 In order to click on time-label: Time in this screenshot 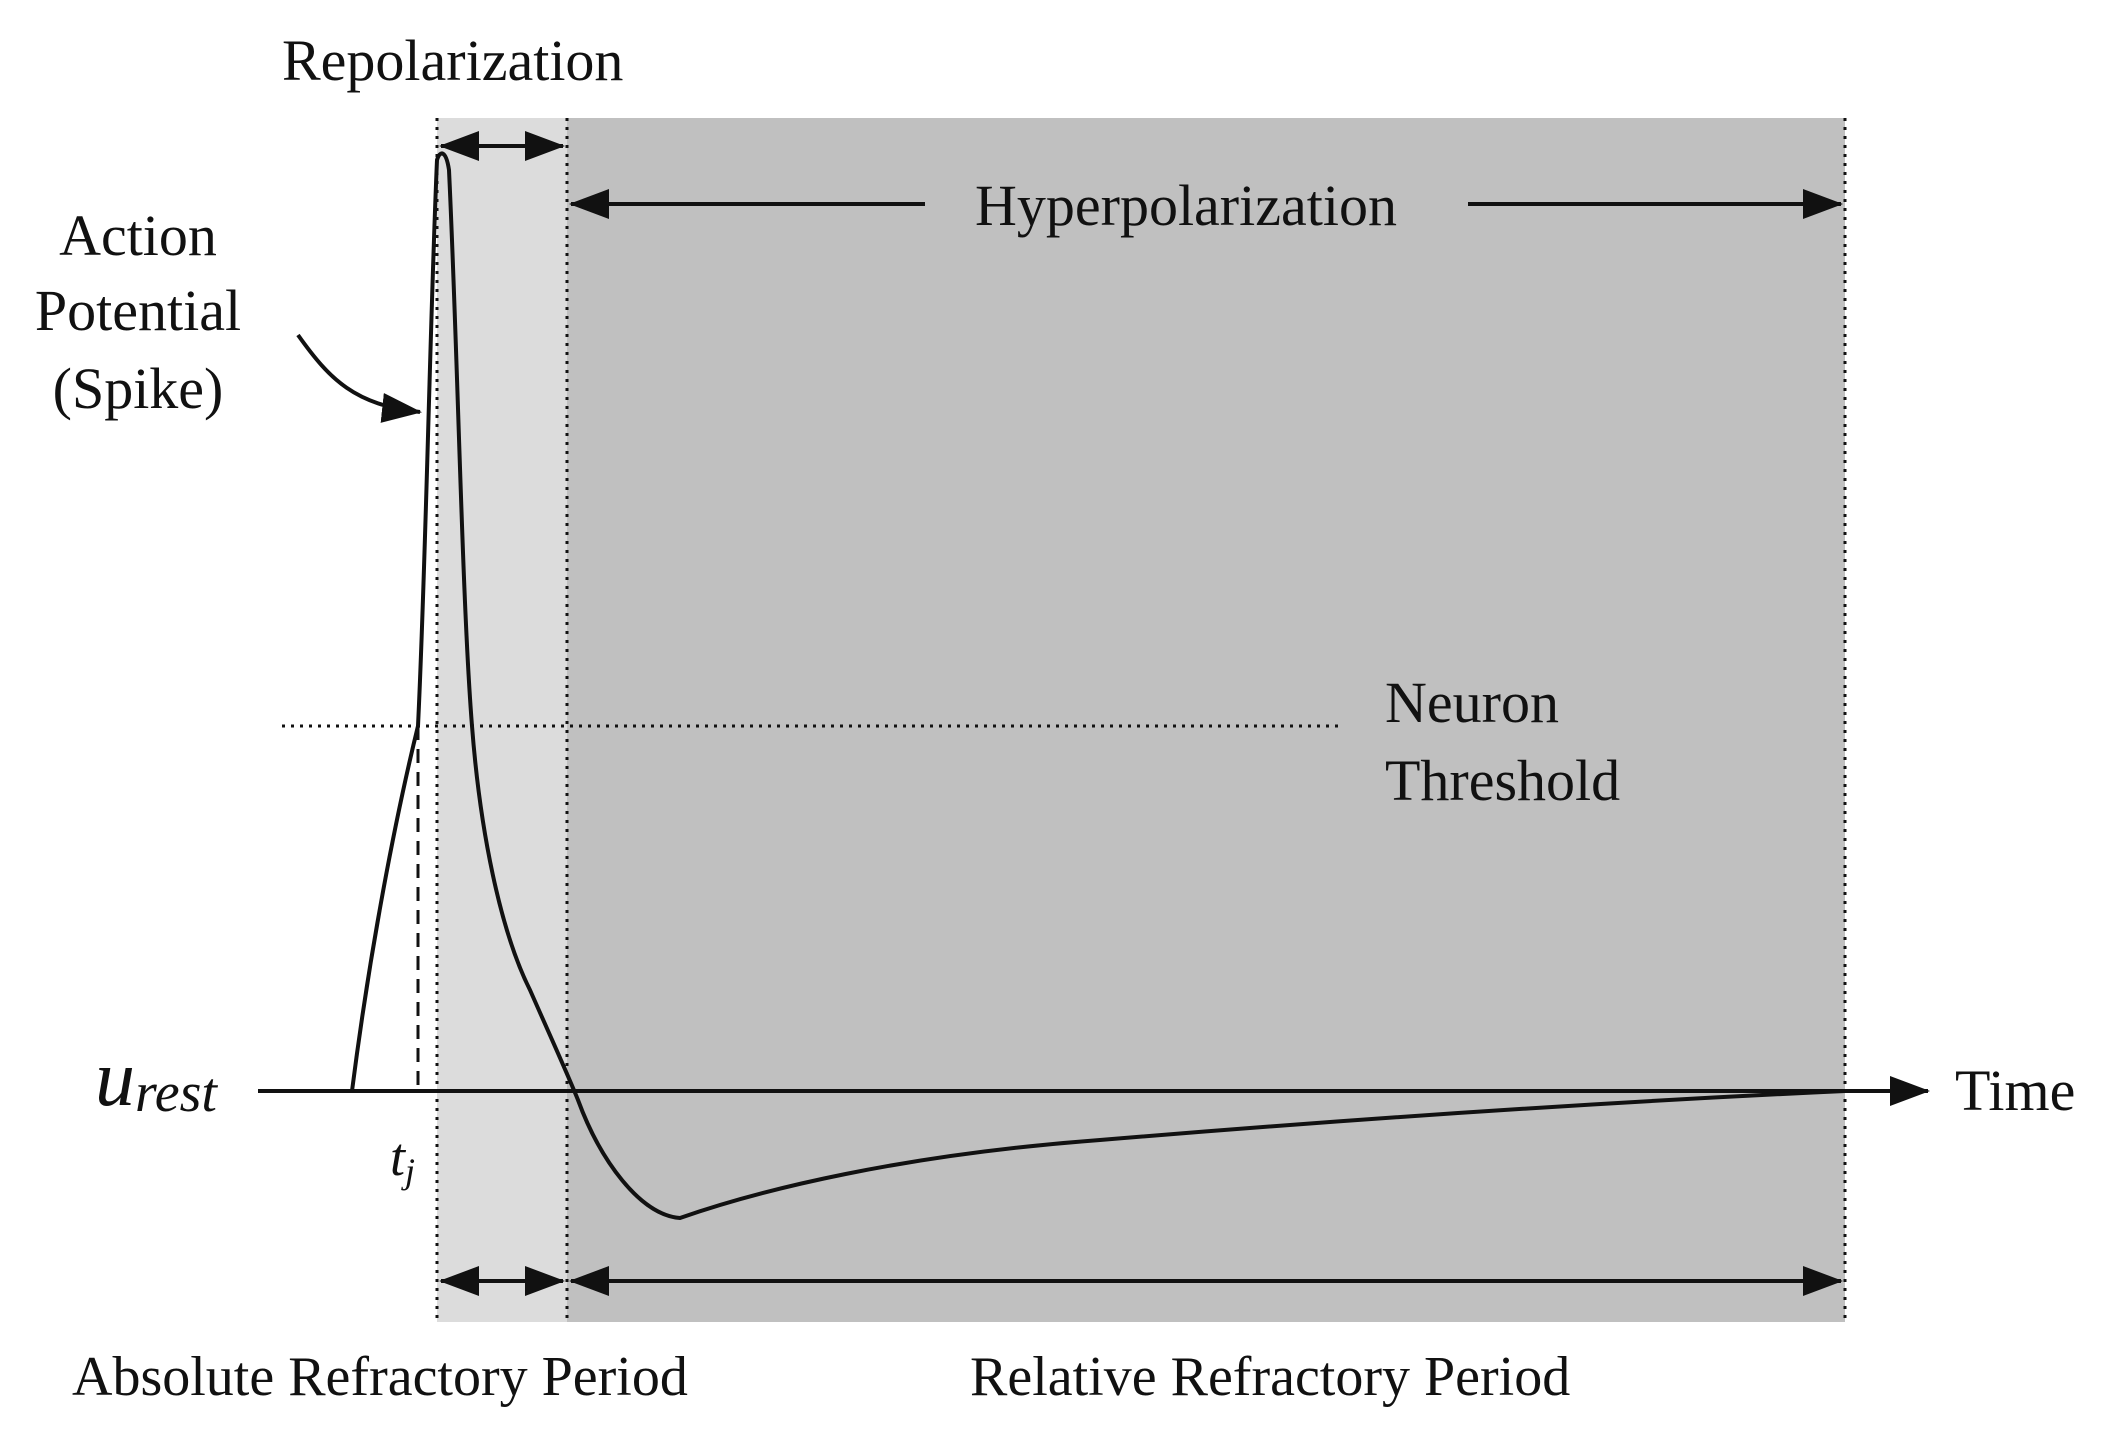, I will do `click(2015, 1090)`.